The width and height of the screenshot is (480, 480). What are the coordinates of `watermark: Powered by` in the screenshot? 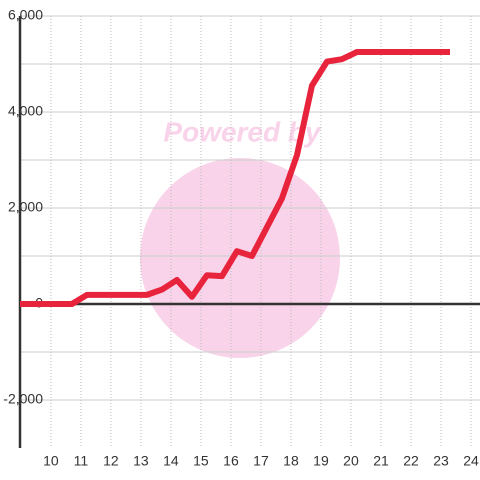 It's located at (242, 131).